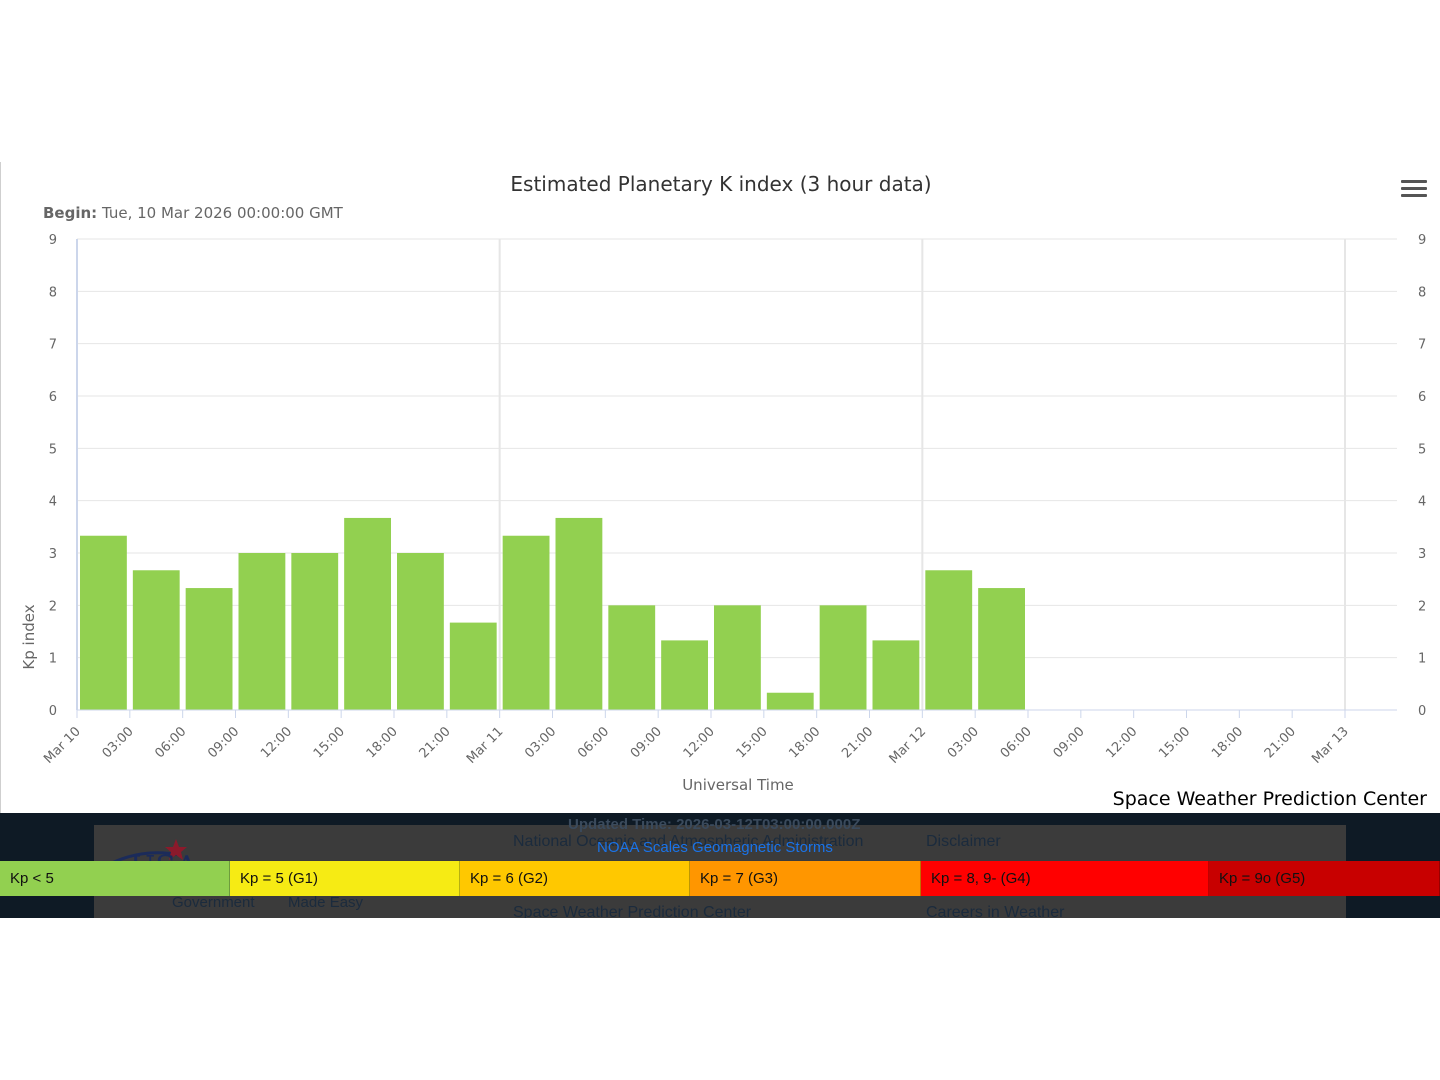 The height and width of the screenshot is (1080, 1440). What do you see at coordinates (552, 613) in the screenshot?
I see `bars-layer` at bounding box center [552, 613].